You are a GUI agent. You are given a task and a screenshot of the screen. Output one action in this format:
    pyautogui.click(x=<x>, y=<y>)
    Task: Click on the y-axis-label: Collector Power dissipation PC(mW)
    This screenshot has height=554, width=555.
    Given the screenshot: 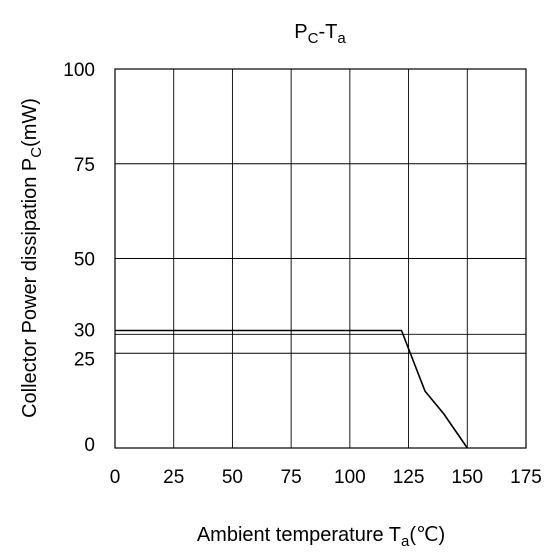 What is the action you would take?
    pyautogui.click(x=32, y=258)
    